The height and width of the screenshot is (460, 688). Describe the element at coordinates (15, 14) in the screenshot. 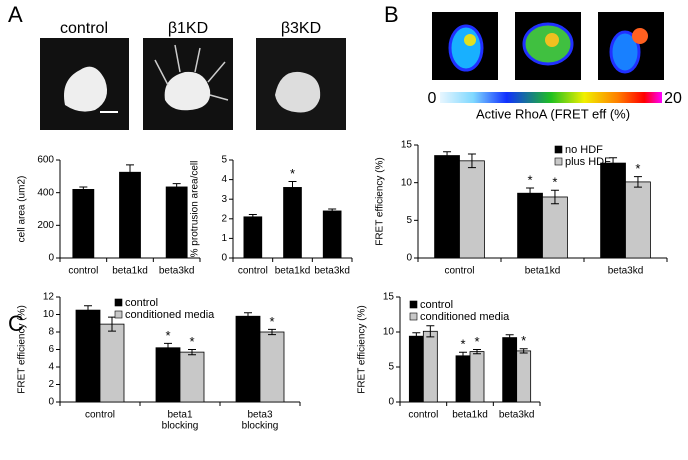

I see `panel-label: A` at that location.